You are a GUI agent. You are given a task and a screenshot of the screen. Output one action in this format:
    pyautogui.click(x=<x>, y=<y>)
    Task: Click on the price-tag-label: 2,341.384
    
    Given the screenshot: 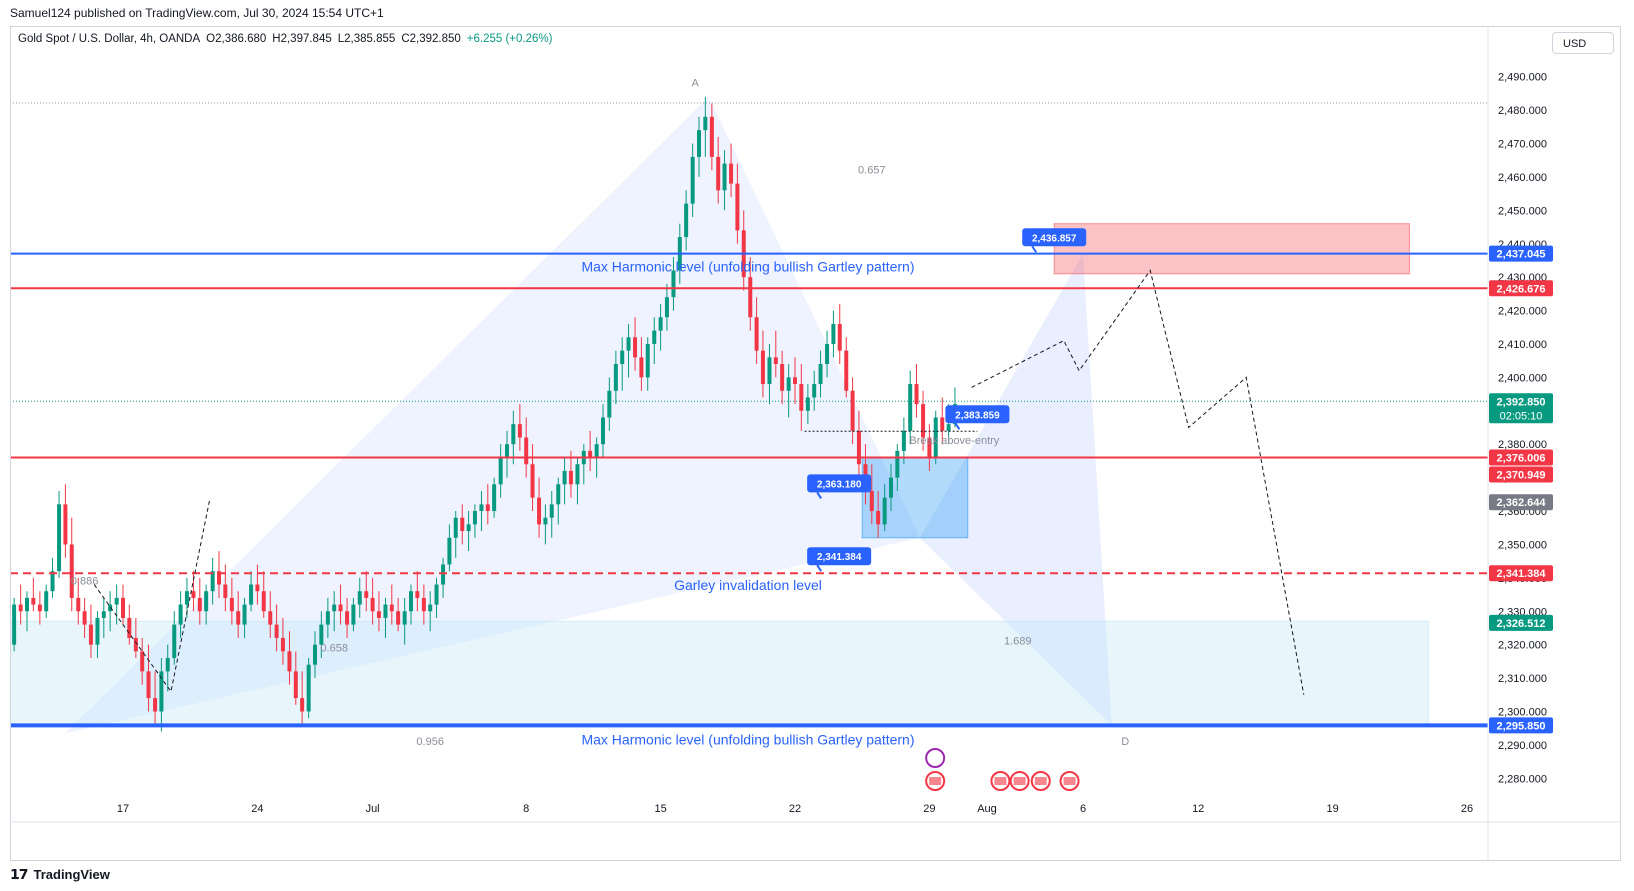 What is the action you would take?
    pyautogui.click(x=1522, y=574)
    